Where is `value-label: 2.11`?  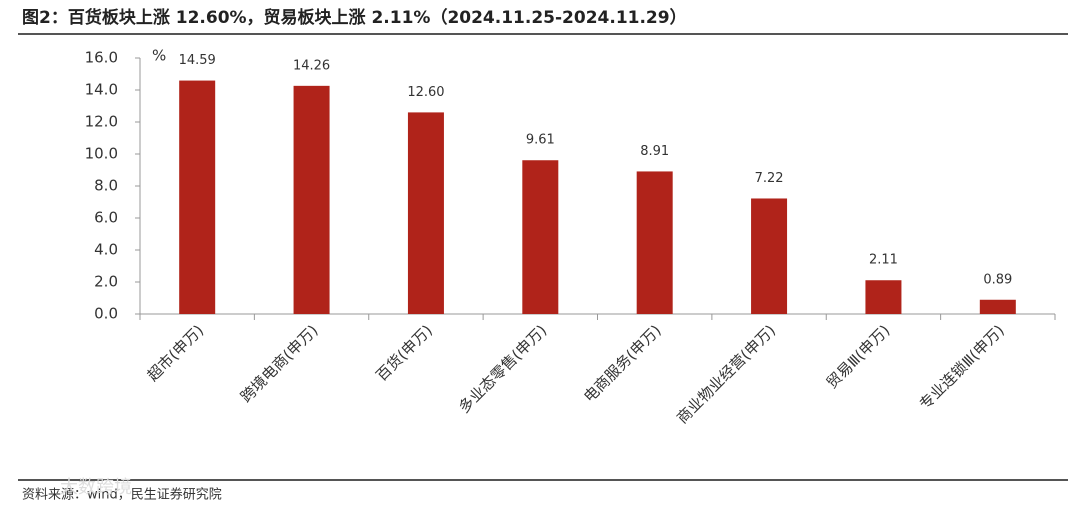
value-label: 2.11 is located at coordinates (883, 260).